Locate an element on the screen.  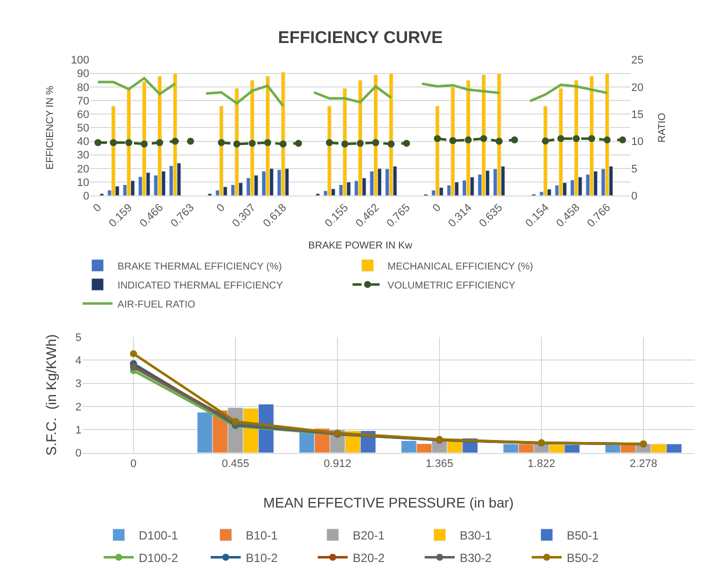
y-tick-label: 90 is located at coordinates (83, 74).